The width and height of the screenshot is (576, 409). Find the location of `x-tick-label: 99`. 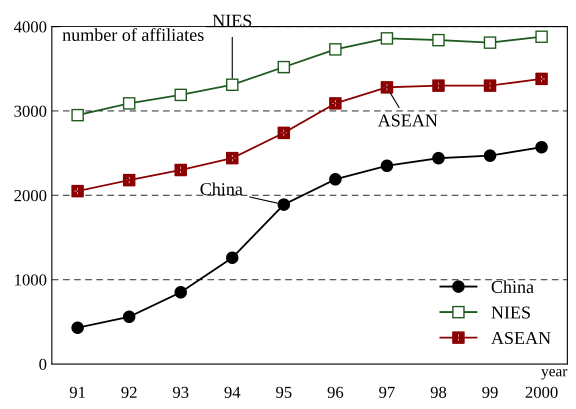

x-tick-label: 99 is located at coordinates (490, 392).